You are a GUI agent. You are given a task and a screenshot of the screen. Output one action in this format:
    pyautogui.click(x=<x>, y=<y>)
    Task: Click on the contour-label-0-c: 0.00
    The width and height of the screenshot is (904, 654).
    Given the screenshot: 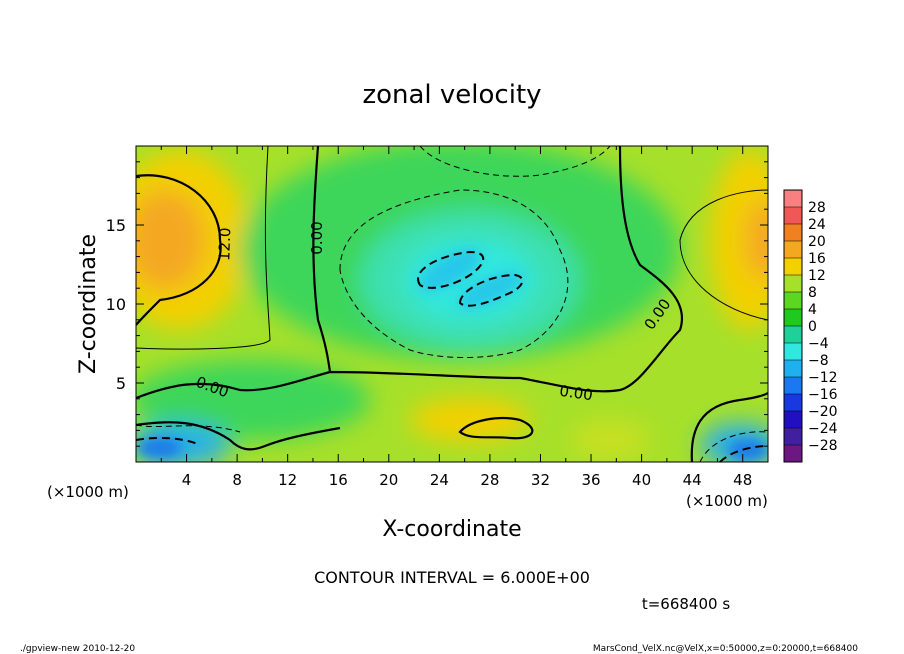 What is the action you would take?
    pyautogui.click(x=576, y=393)
    